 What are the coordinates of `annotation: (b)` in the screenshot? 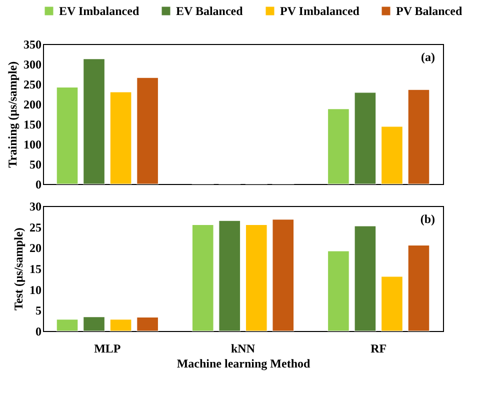 It's located at (427, 219).